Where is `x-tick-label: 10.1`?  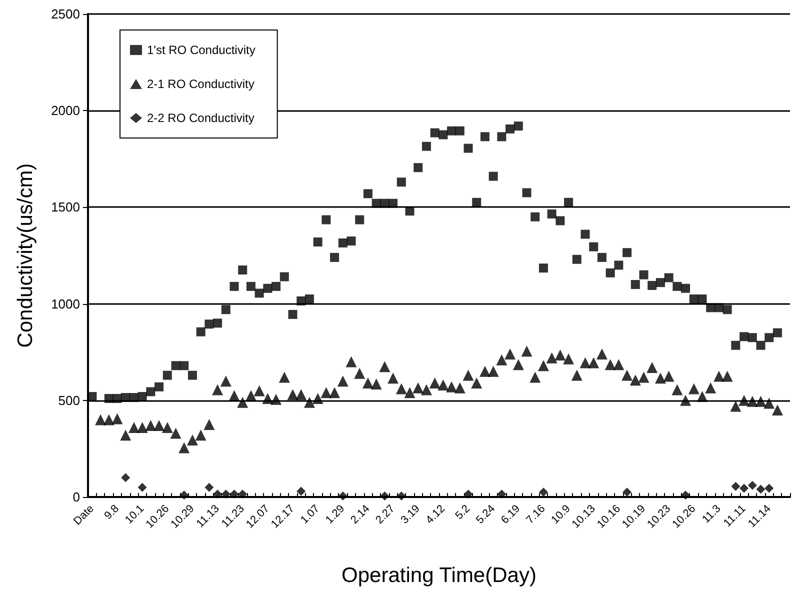 x-tick-label: 10.1 is located at coordinates (134, 514).